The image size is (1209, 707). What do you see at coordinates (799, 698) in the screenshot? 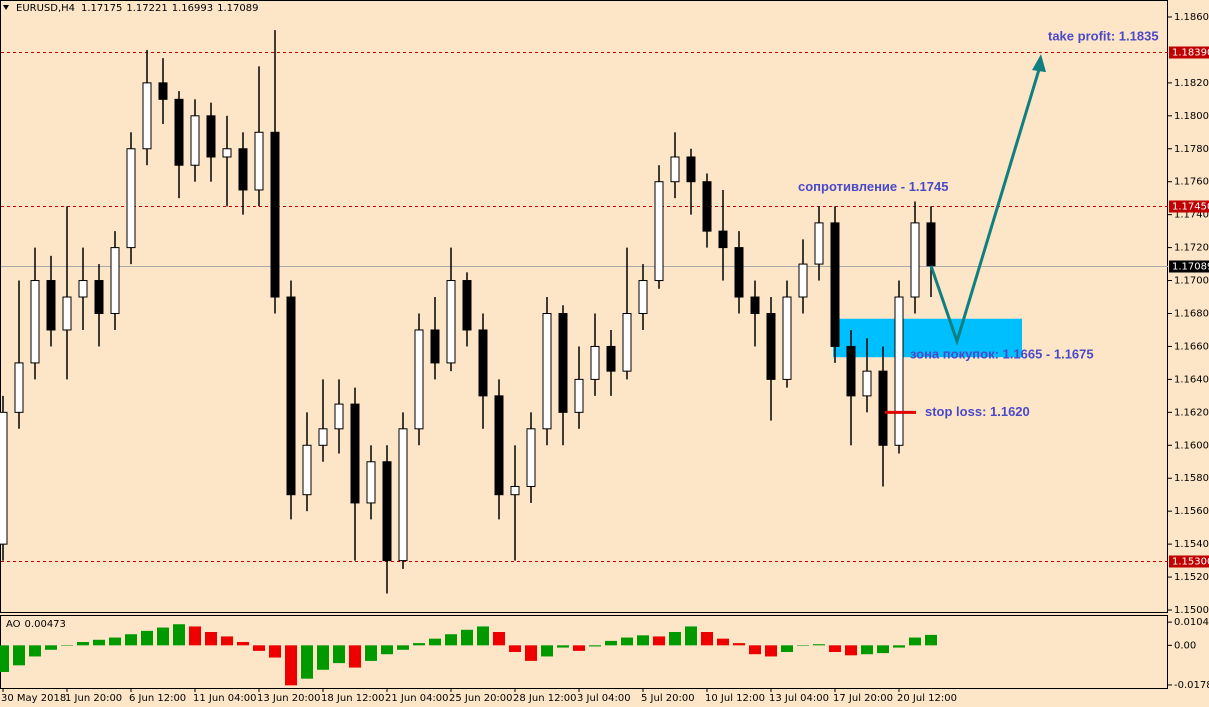
I see `x-tick-label: 13 Jul 04:00` at bounding box center [799, 698].